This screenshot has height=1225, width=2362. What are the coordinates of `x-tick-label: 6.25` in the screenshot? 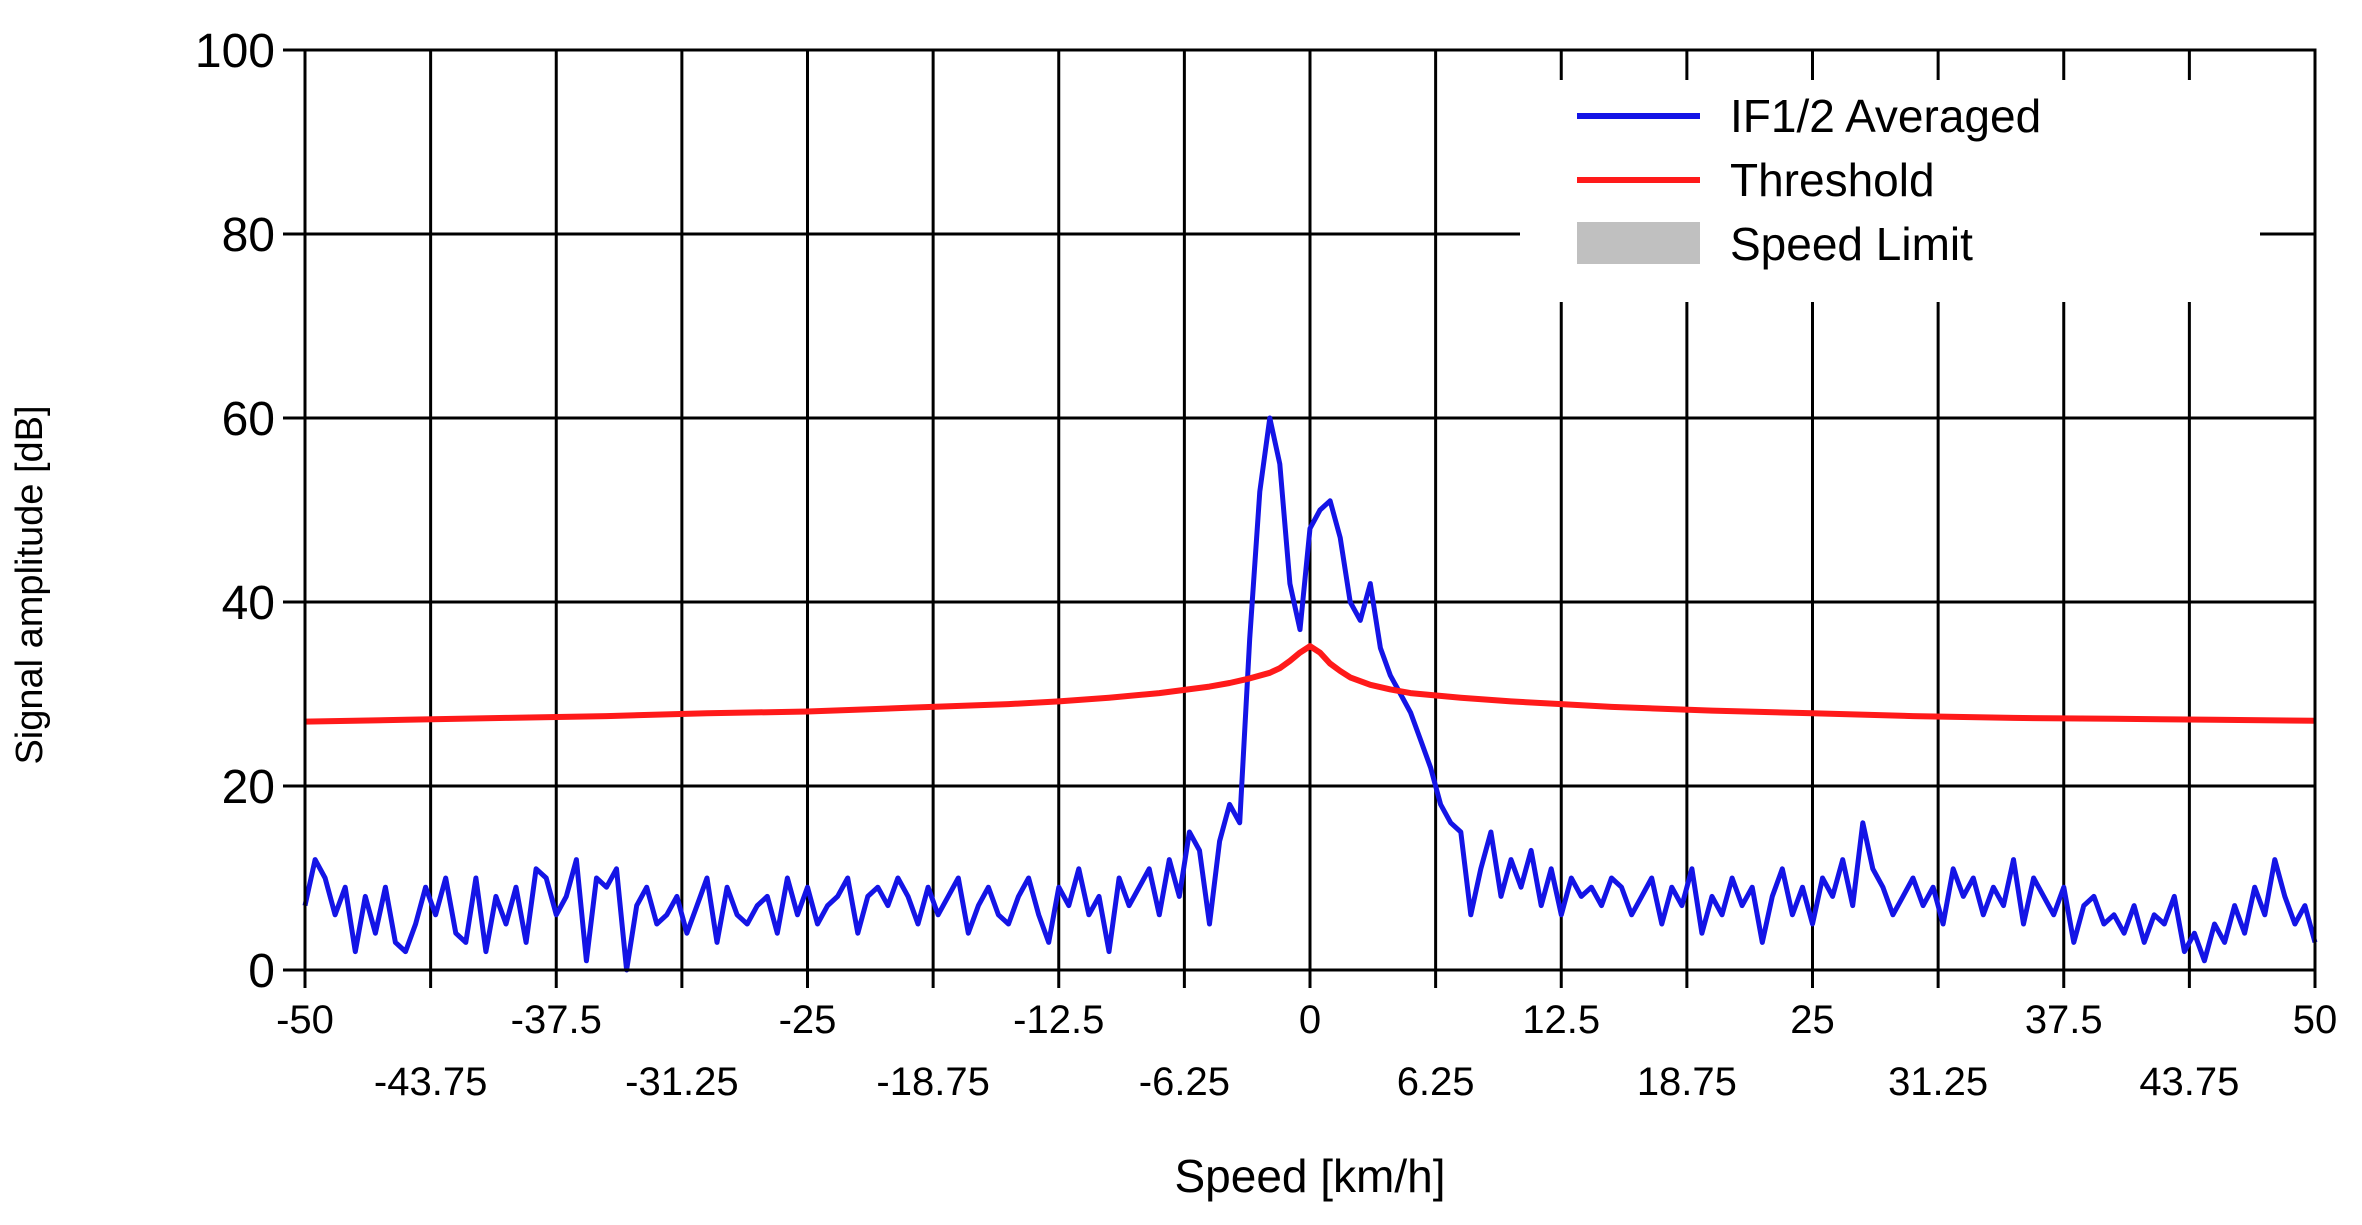 It's located at (1436, 1082).